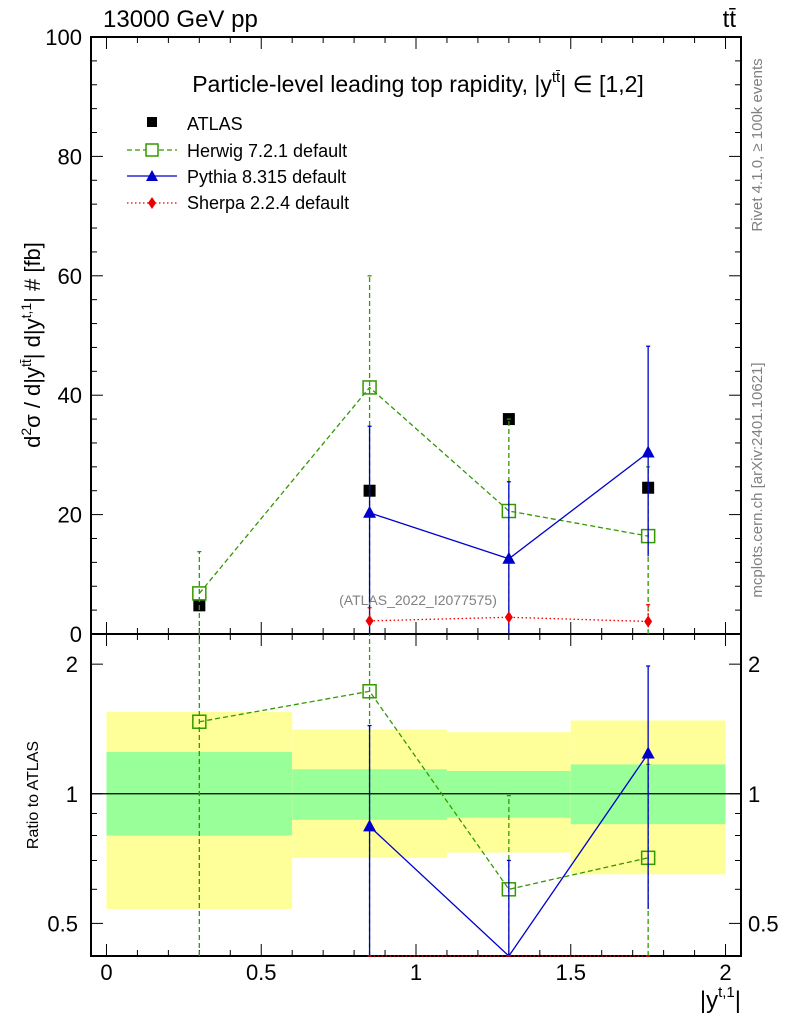 Image resolution: width=786 pixels, height=1024 pixels. Describe the element at coordinates (63, 37) in the screenshot. I see `y-tick-label: 100` at that location.